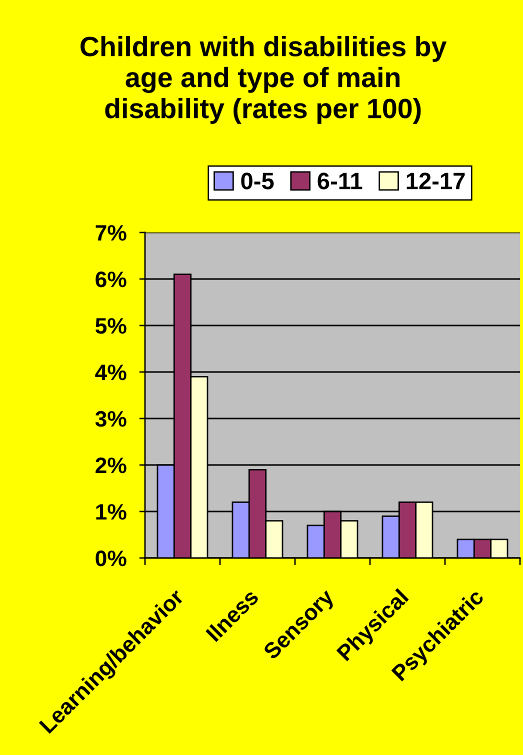 The width and height of the screenshot is (523, 755). Describe the element at coordinates (111, 558) in the screenshot. I see `y-tick-label: 0%` at that location.